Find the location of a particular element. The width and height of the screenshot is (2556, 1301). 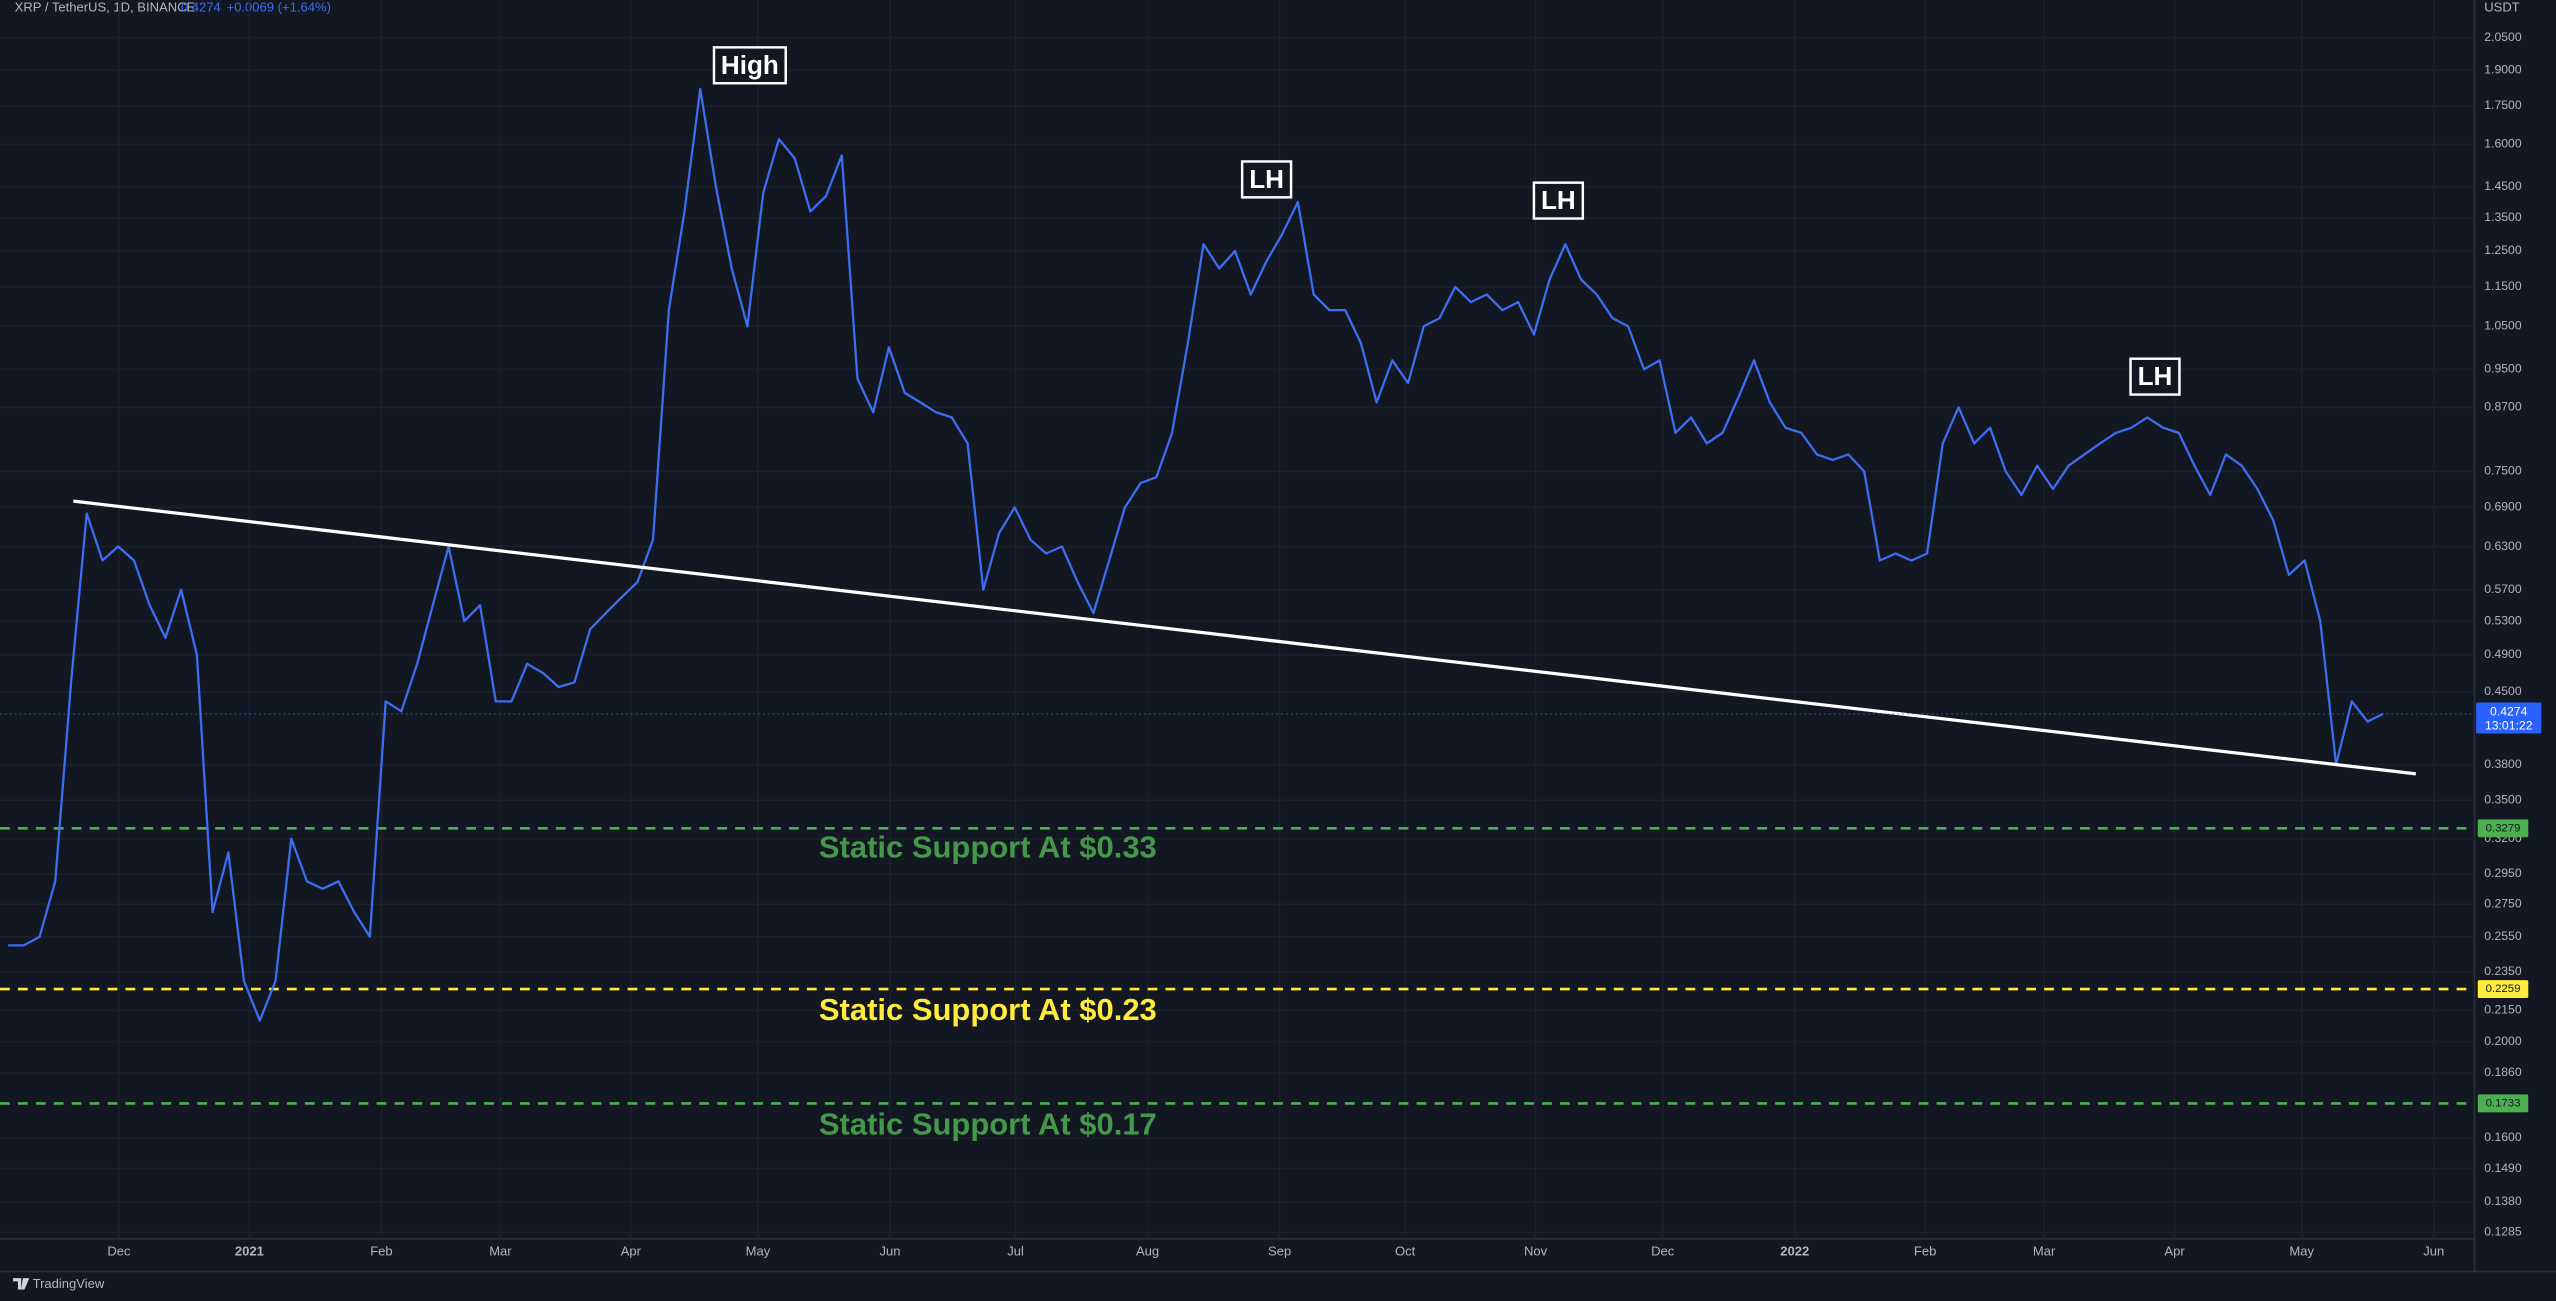

y-tick-label: 0.4900 is located at coordinates (2503, 654).